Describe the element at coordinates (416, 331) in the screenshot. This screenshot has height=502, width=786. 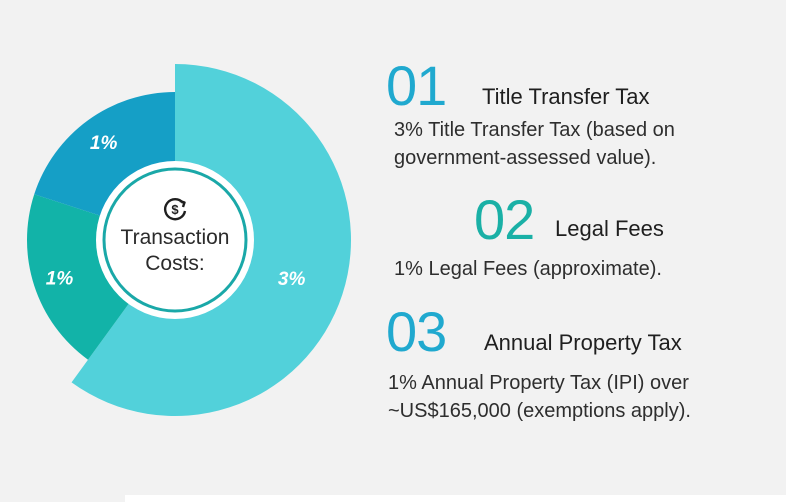
I see `item-number-03: 03` at that location.